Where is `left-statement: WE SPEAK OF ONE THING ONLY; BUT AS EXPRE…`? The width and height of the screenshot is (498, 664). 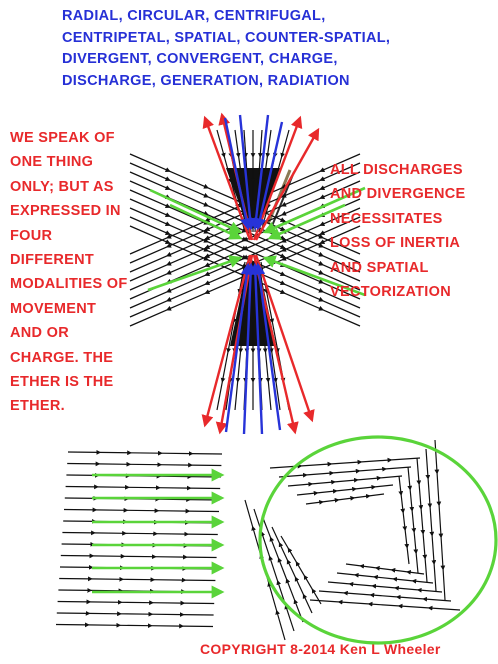
left-statement: WE SPEAK OF ONE THING ONLY; BUT AS EXPRE… is located at coordinates (68, 272).